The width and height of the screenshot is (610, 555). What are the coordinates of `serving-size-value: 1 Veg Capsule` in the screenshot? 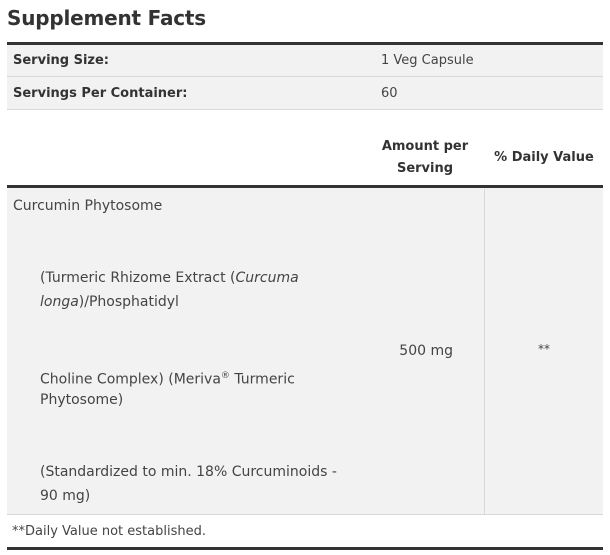 It's located at (427, 60).